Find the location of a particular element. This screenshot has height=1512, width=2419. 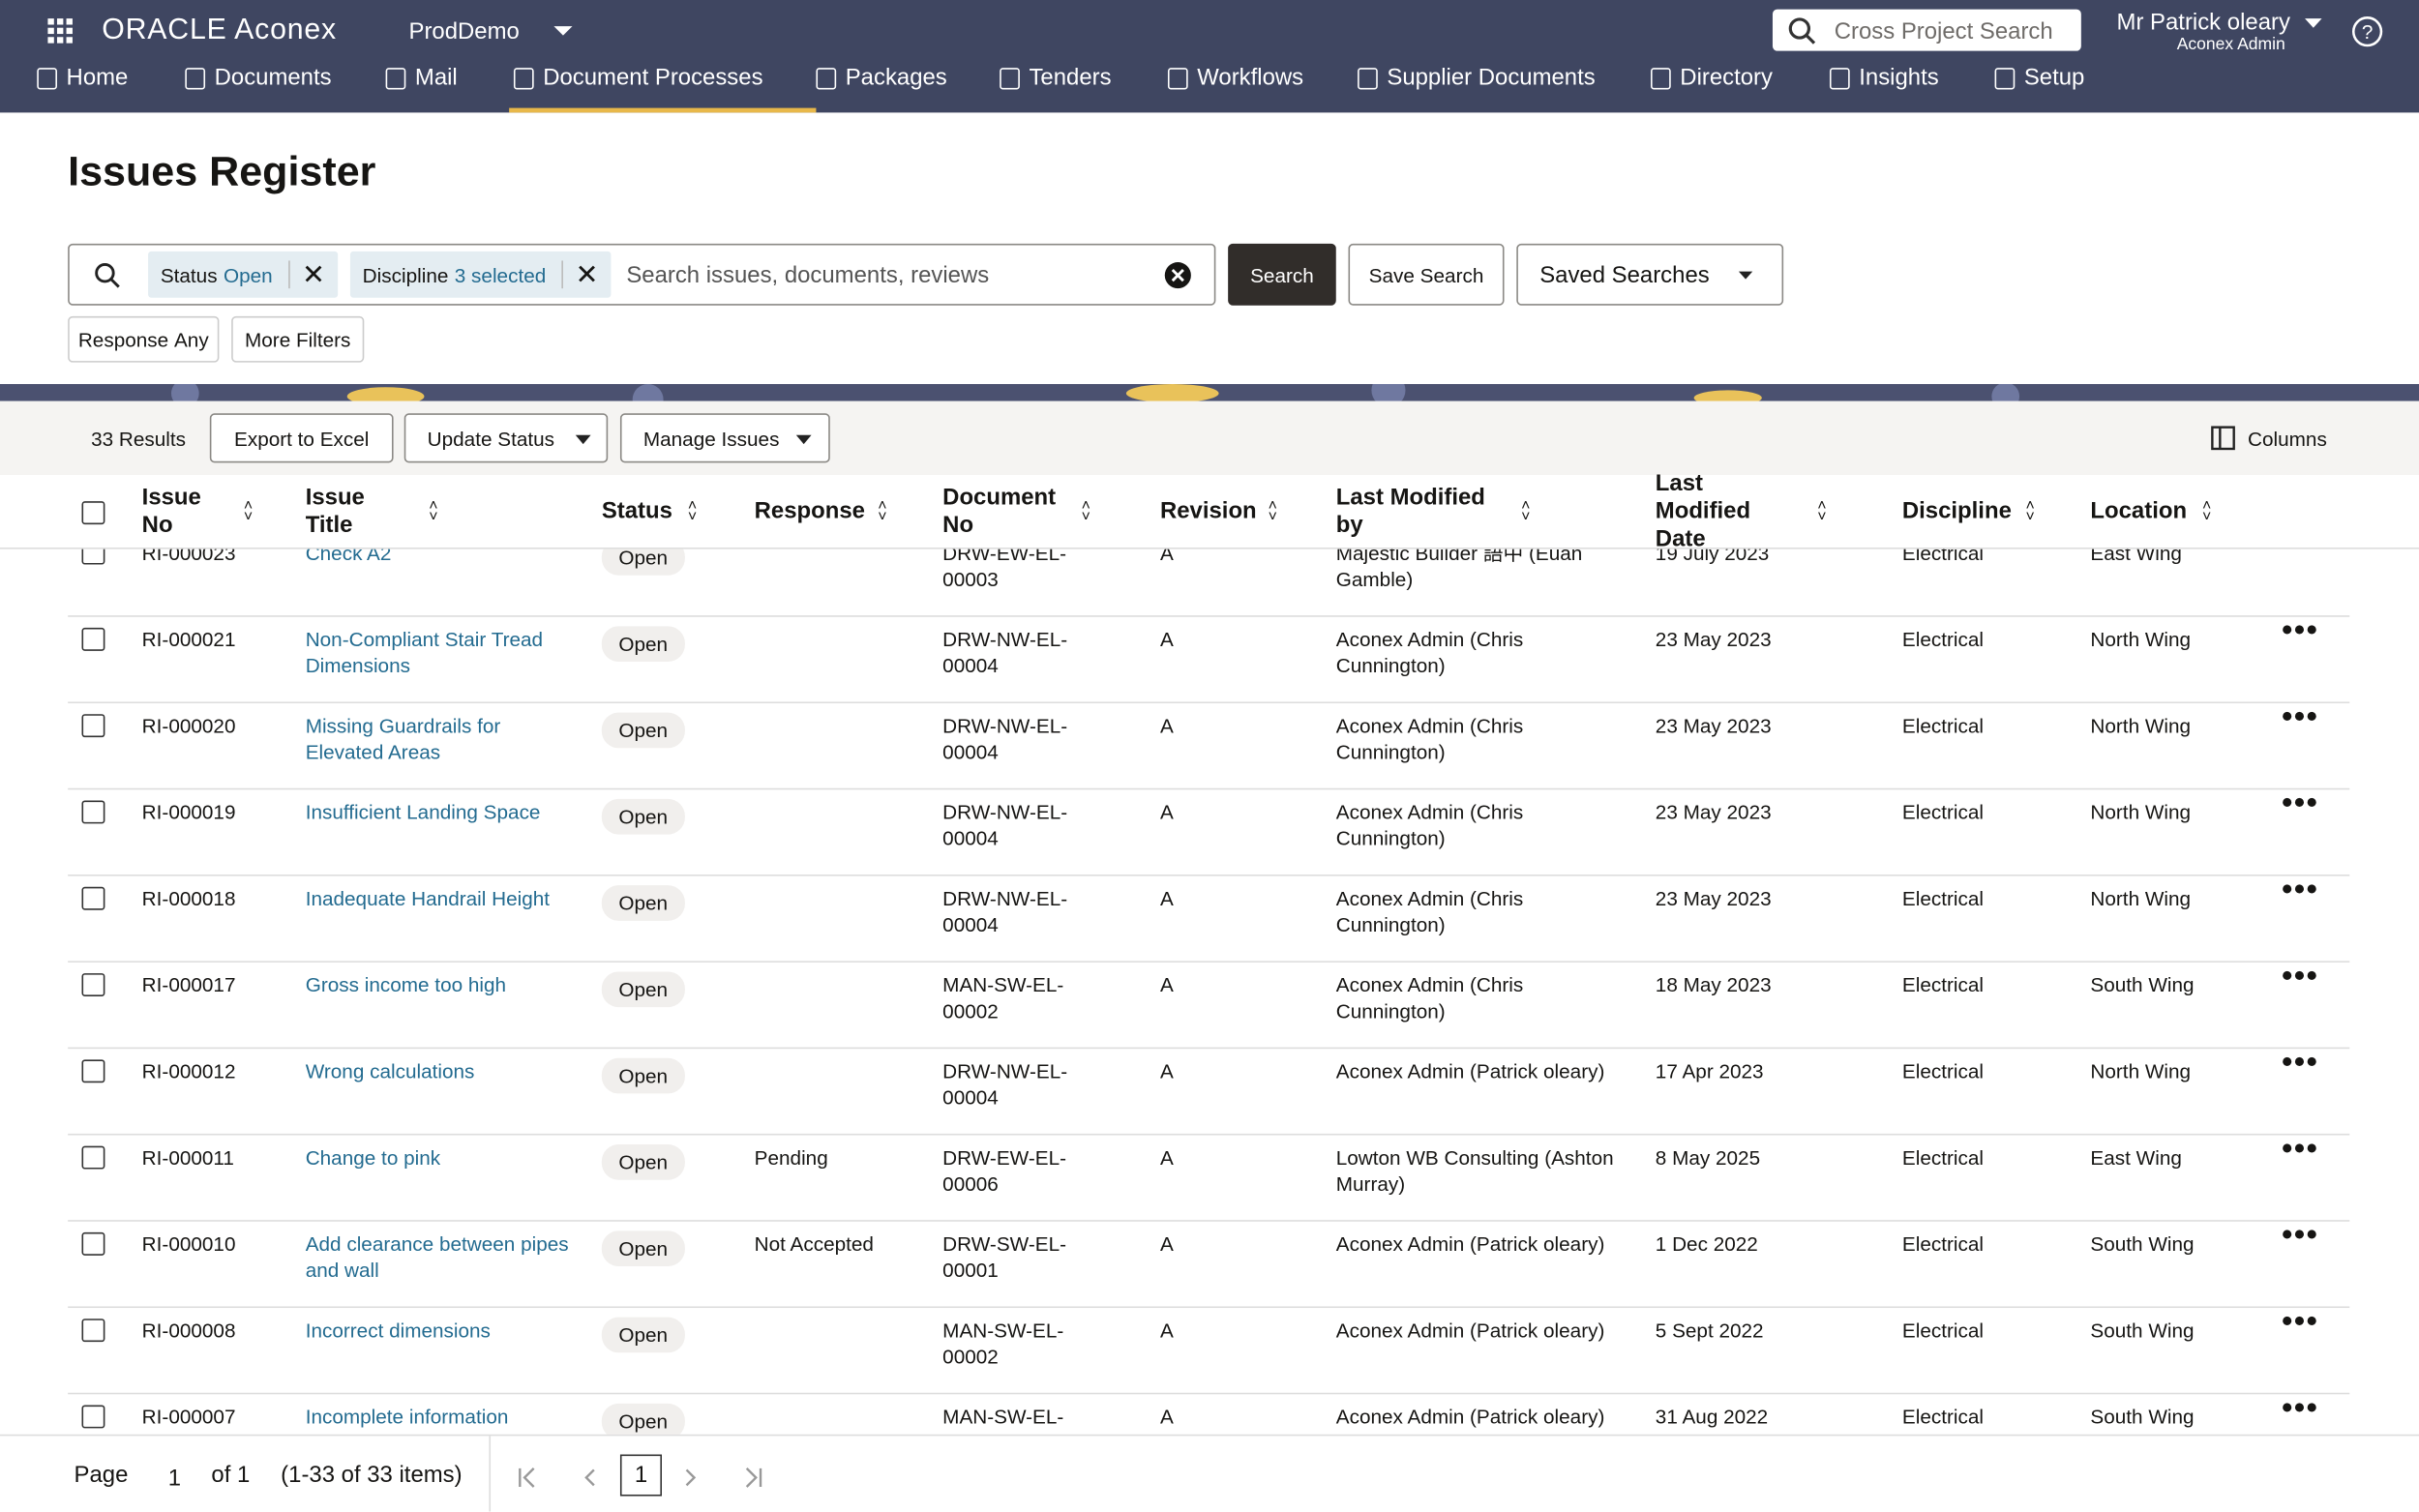

chip-label: Status is located at coordinates (189, 274).